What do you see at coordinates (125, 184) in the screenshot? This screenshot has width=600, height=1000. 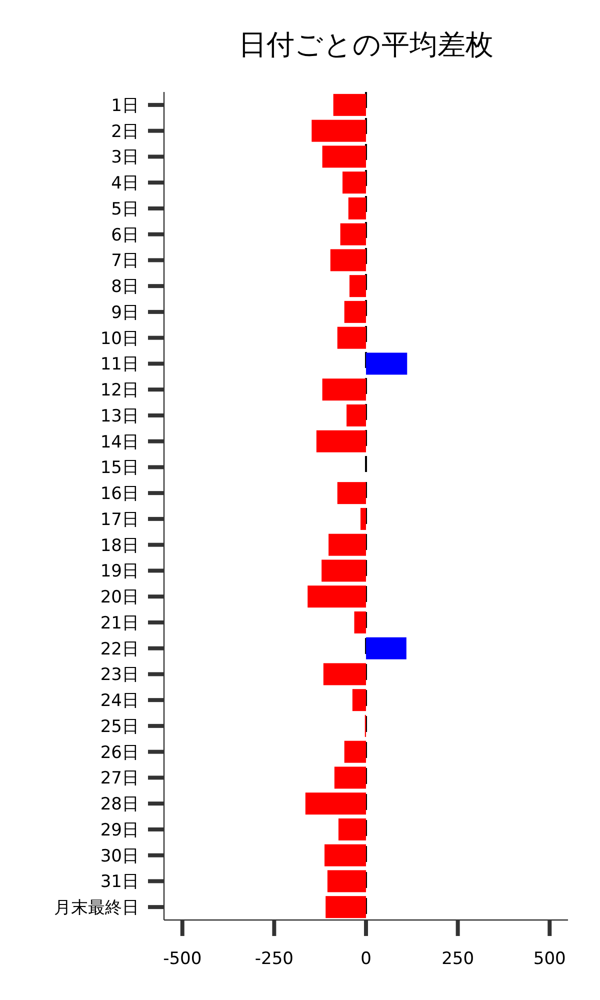 I see `y-tick-label: 4日` at bounding box center [125, 184].